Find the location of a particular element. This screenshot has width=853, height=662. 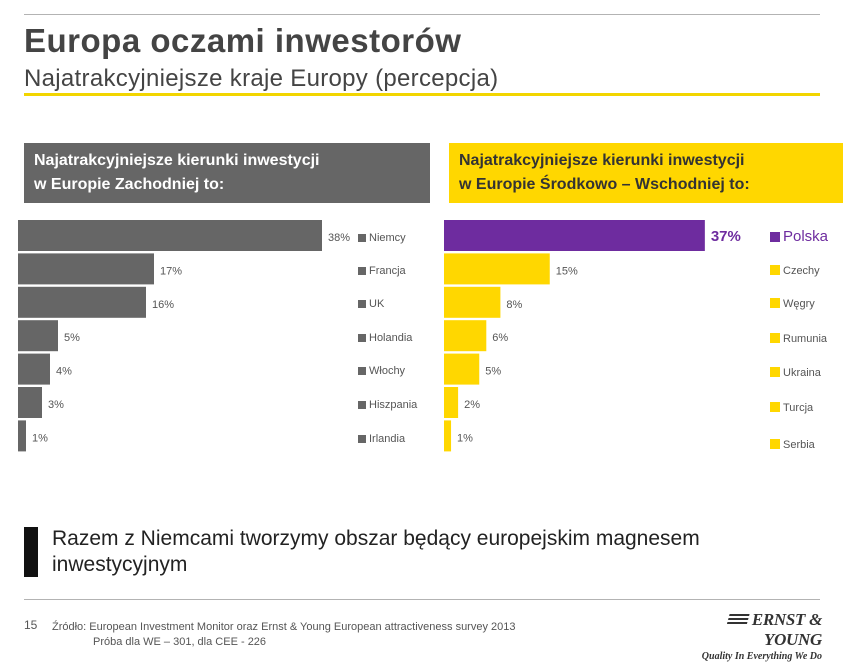

value-label: 6% is located at coordinates (500, 338).